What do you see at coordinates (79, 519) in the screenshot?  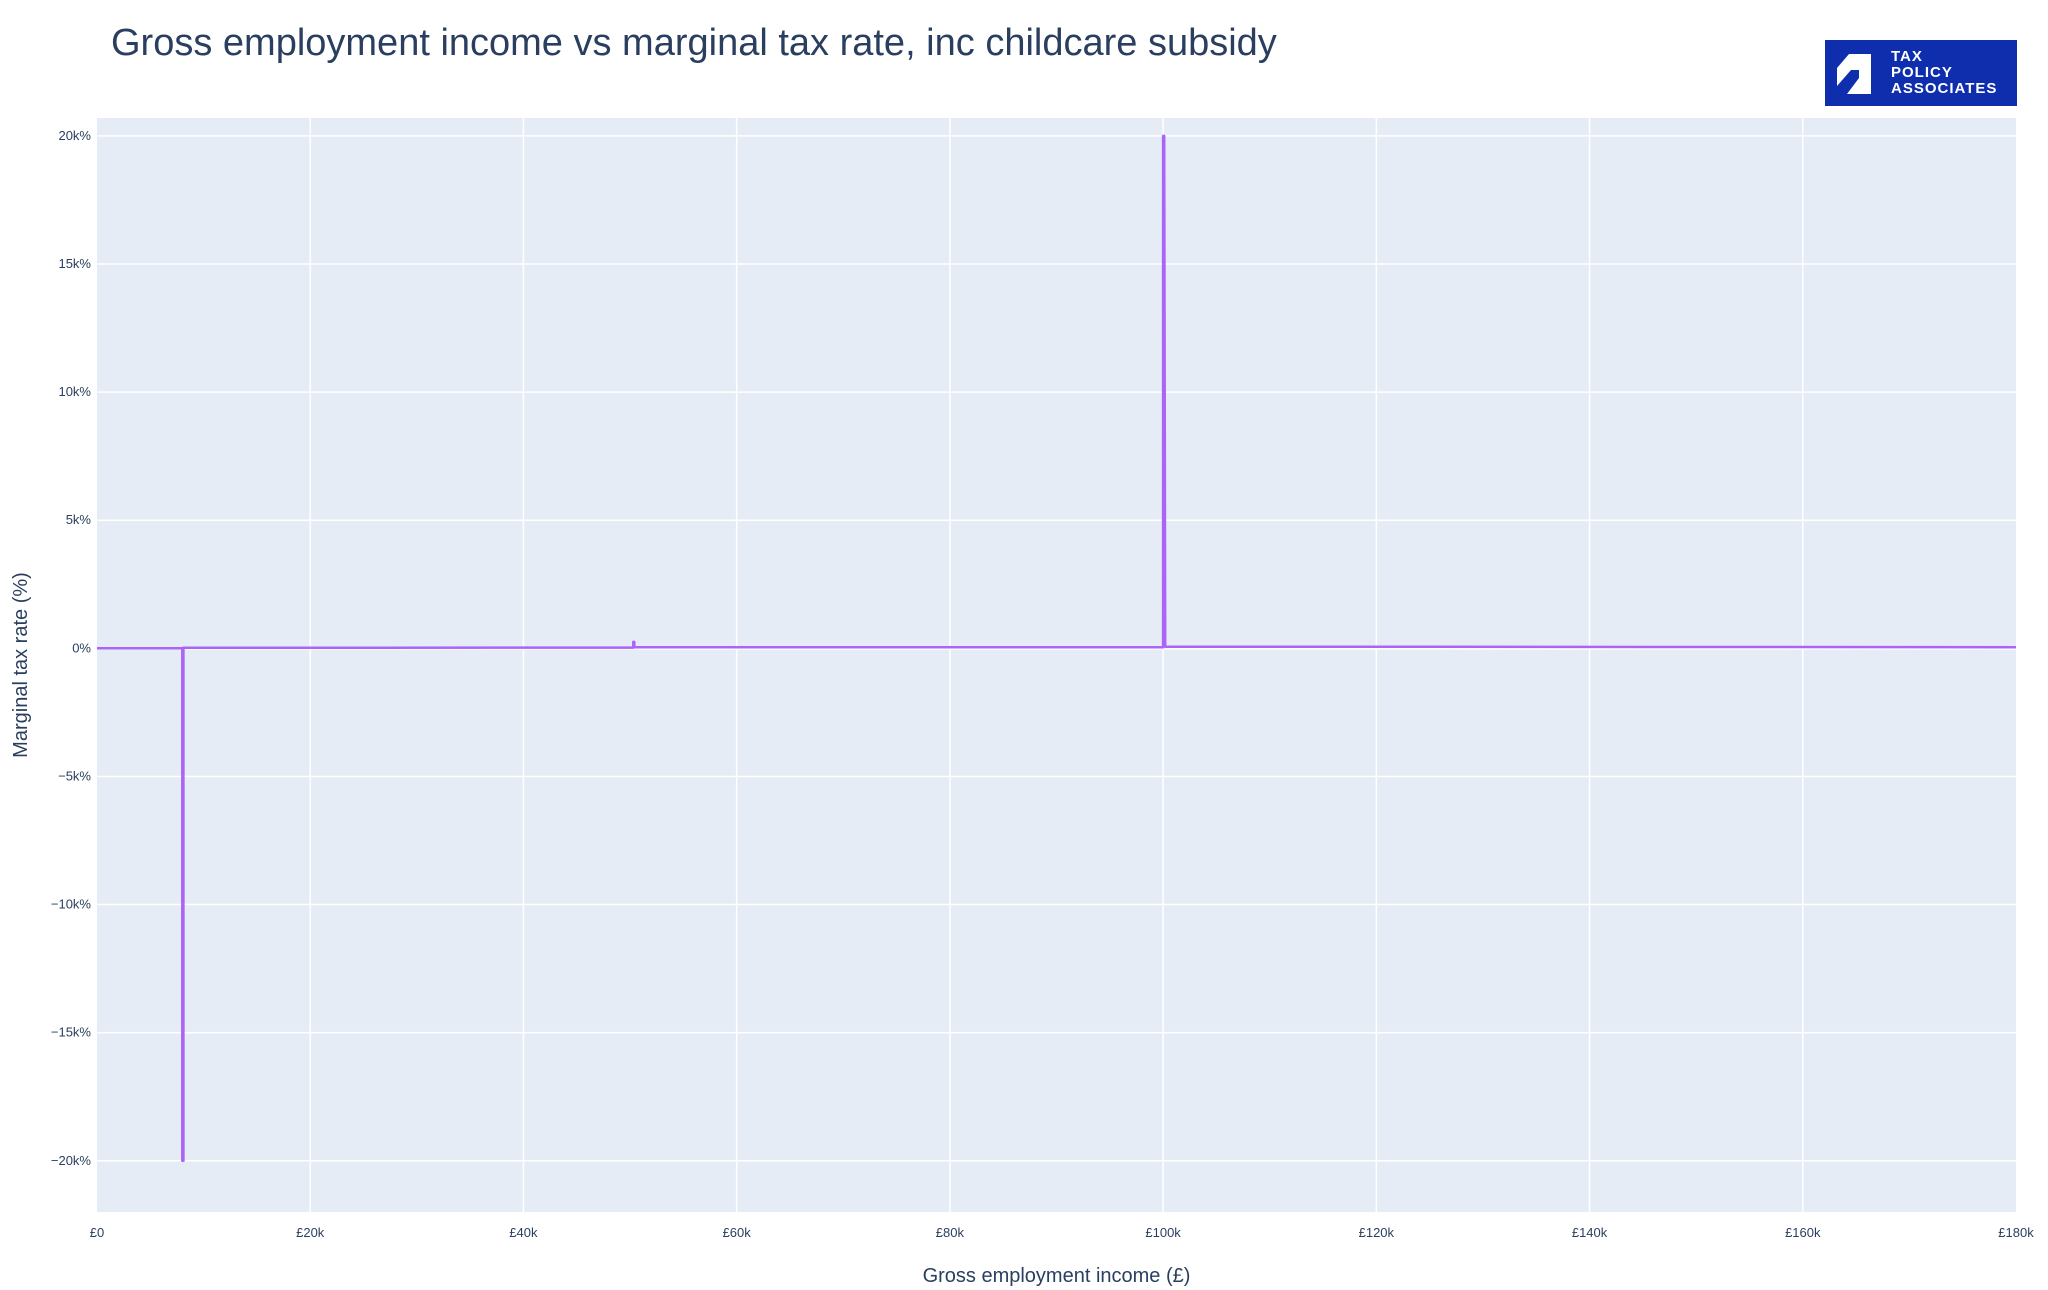 I see `y-tick-label: 5k%` at bounding box center [79, 519].